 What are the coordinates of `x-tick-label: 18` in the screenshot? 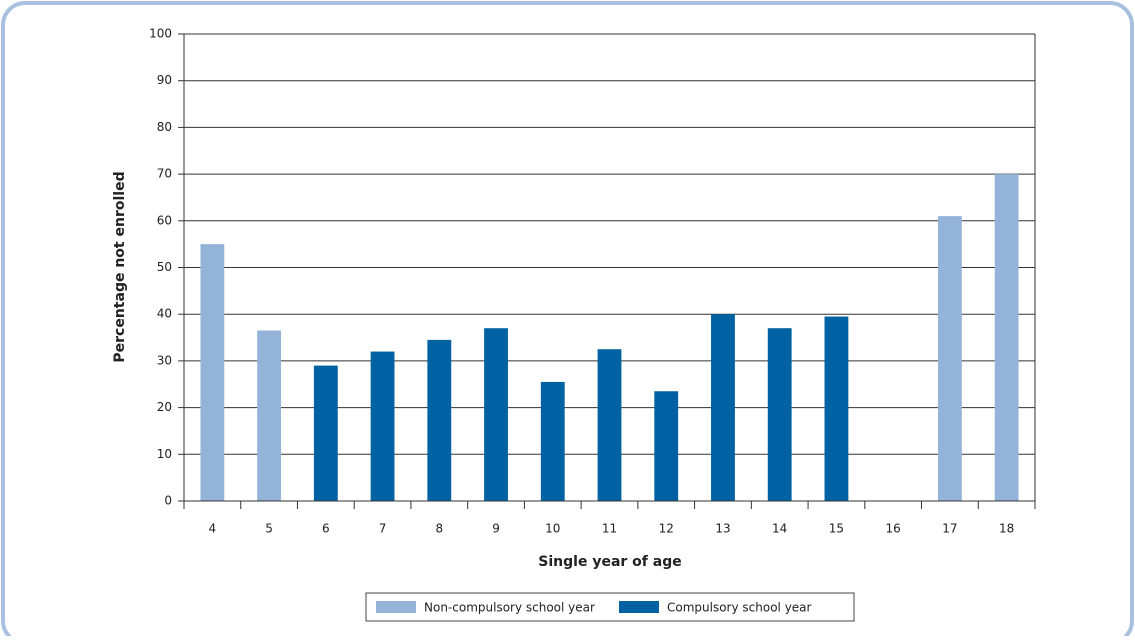 It's located at (1006, 529).